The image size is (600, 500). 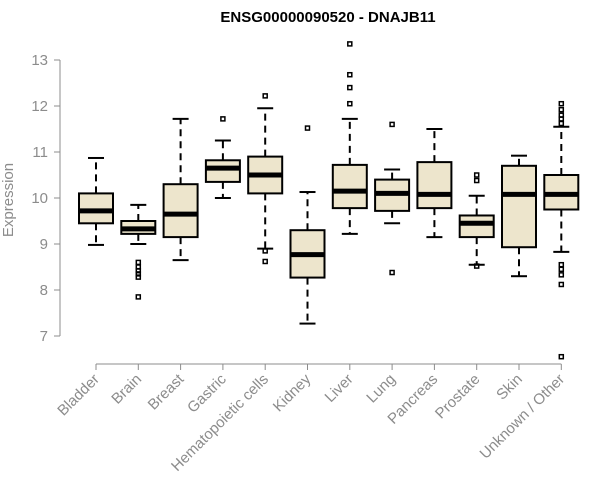 I want to click on box-skin, so click(x=519, y=216).